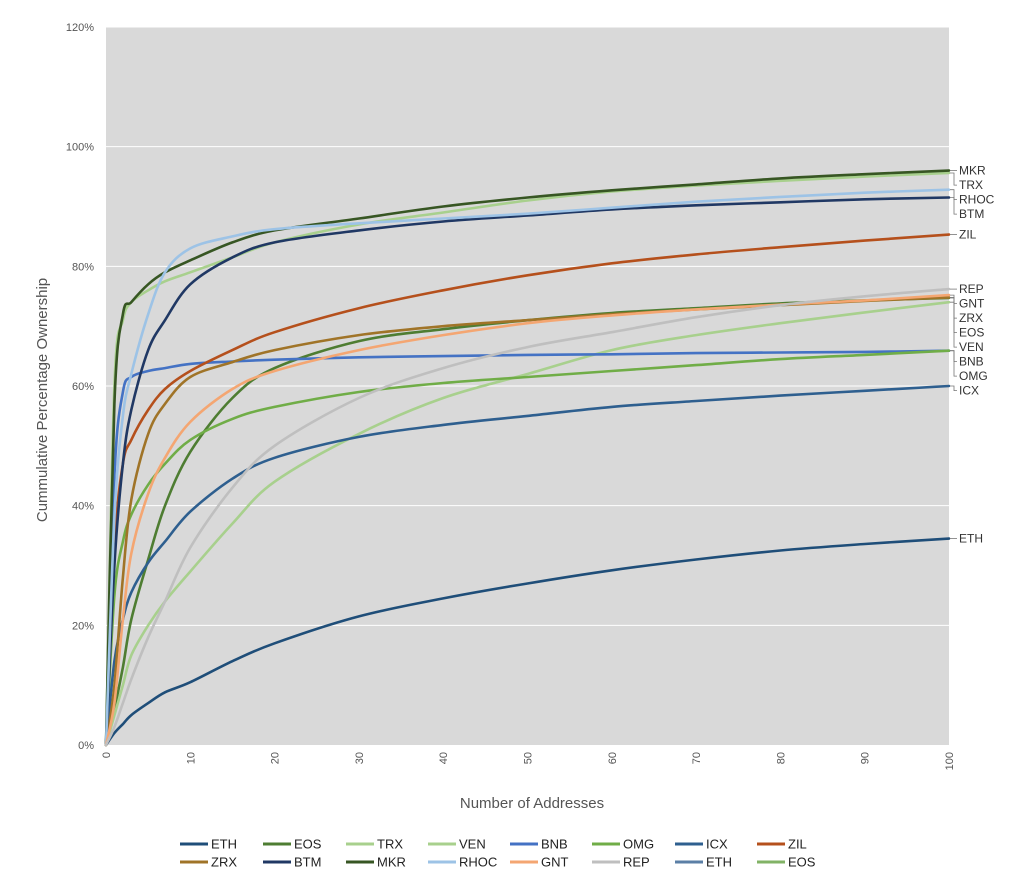  I want to click on legend-label: ZIL, so click(797, 844).